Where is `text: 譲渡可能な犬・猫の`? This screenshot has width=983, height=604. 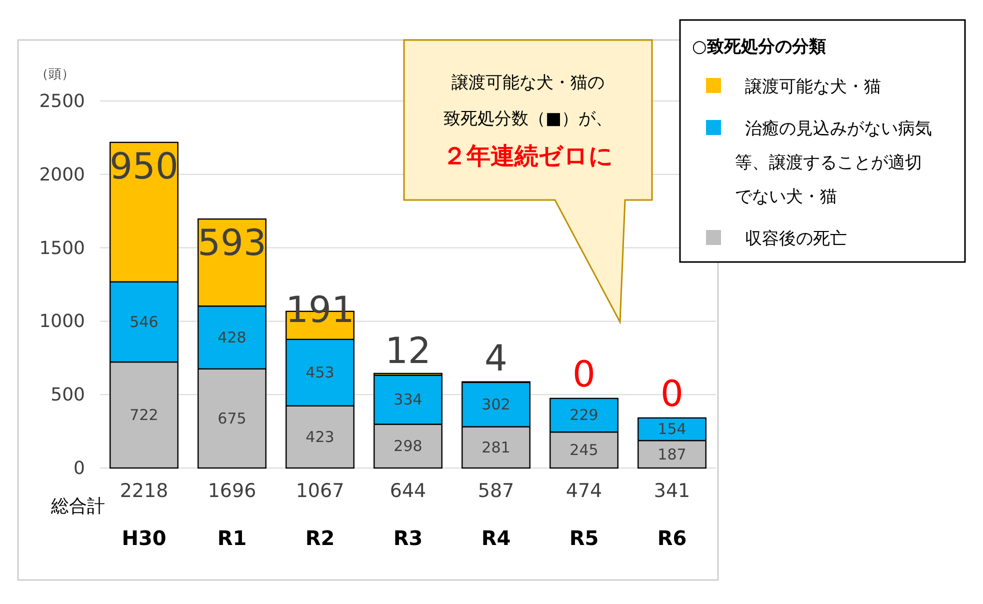 text: 譲渡可能な犬・猫の is located at coordinates (528, 83).